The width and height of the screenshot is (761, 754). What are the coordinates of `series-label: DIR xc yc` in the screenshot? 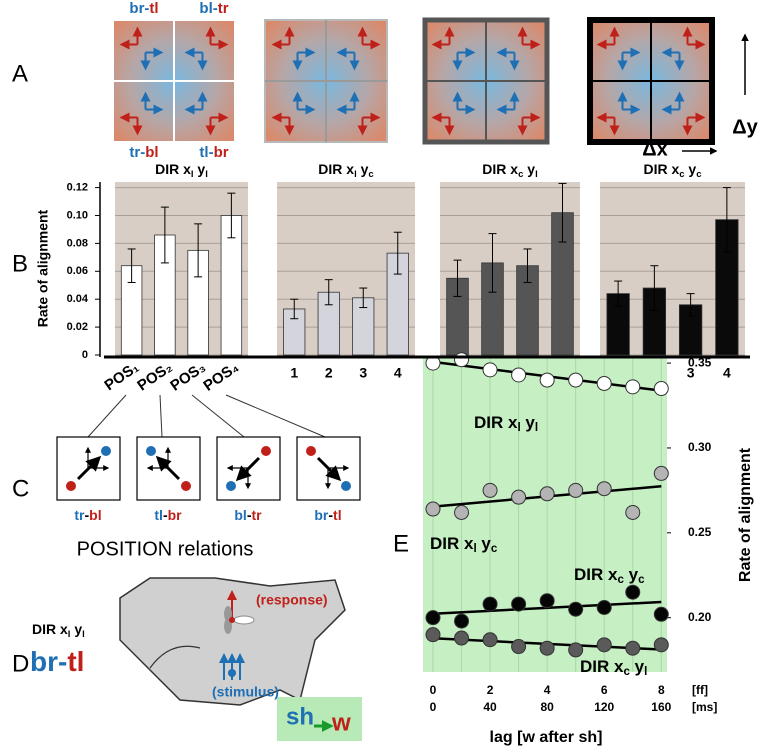 It's located at (609, 575).